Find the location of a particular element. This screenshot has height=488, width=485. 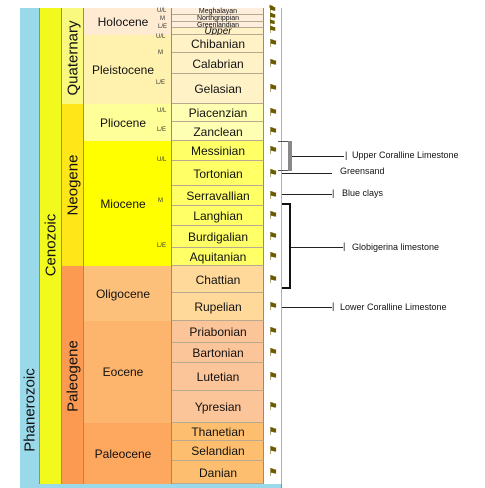

stage-label-zanclean: Zanclean is located at coordinates (218, 131).